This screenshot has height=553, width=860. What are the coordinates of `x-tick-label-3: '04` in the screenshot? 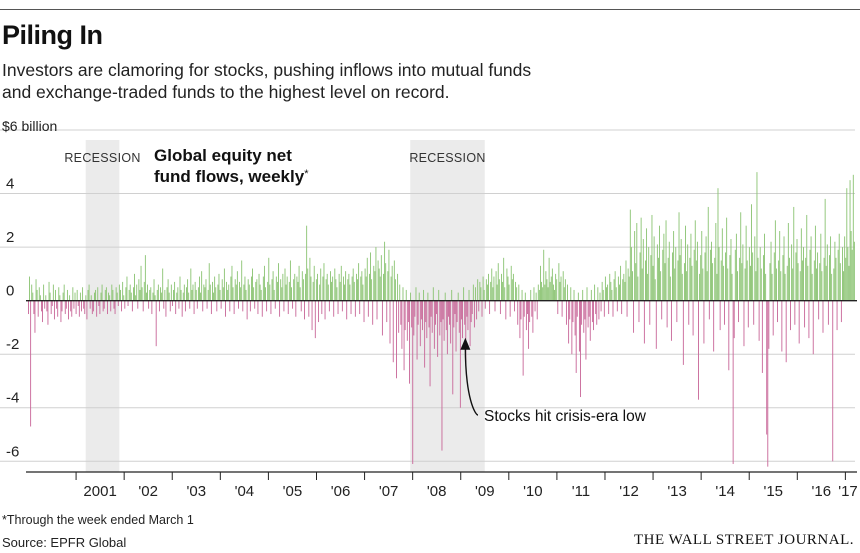 It's located at (245, 491).